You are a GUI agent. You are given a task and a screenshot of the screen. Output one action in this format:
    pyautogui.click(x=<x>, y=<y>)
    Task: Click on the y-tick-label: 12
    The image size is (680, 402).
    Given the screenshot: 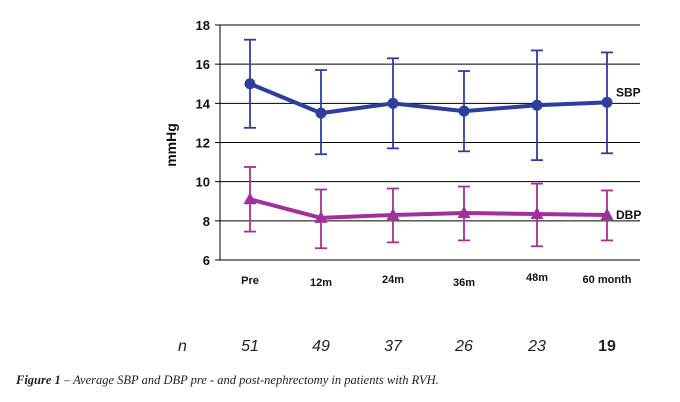 What is the action you would take?
    pyautogui.click(x=203, y=143)
    